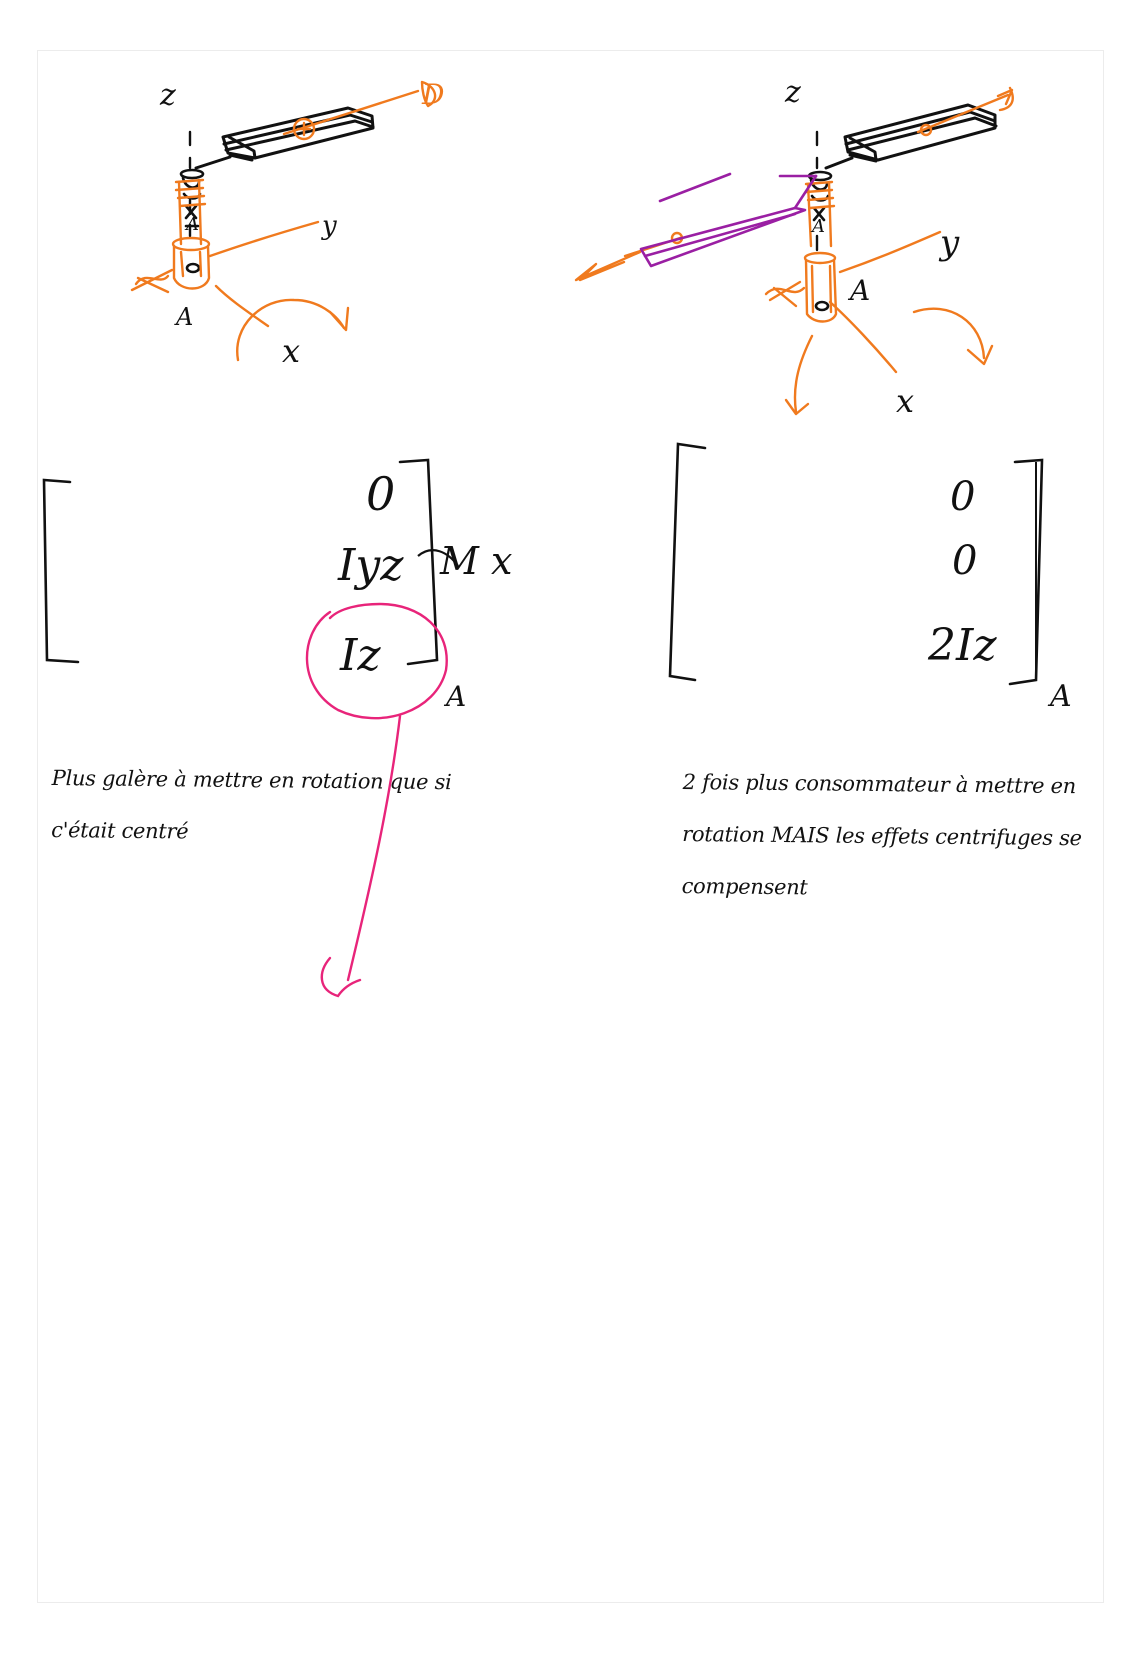 This screenshot has height=1653, width=1140. What do you see at coordinates (1026, 572) in the screenshot?
I see `right-matrix-right-bracket` at bounding box center [1026, 572].